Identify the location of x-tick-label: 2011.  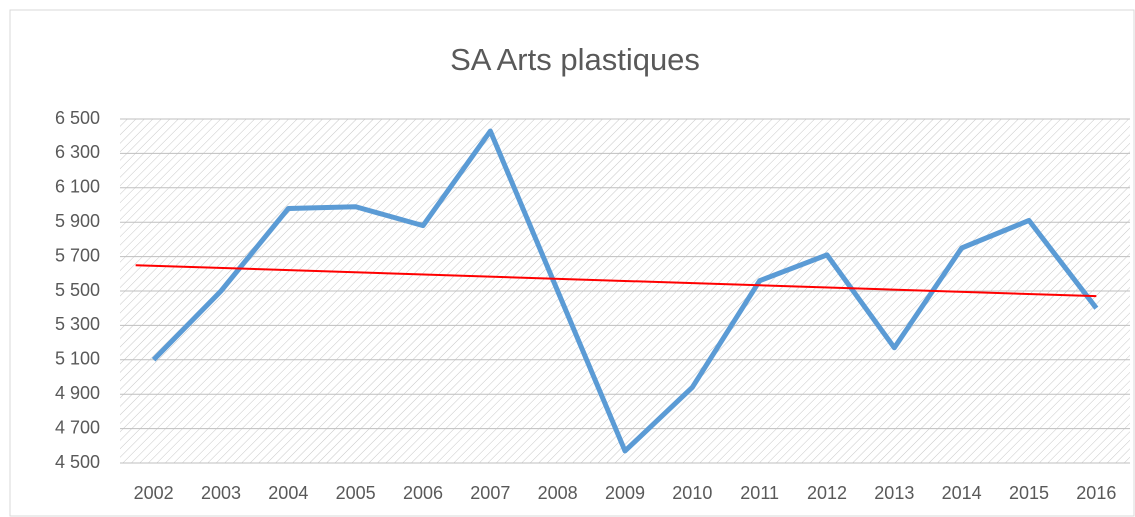
(759, 493).